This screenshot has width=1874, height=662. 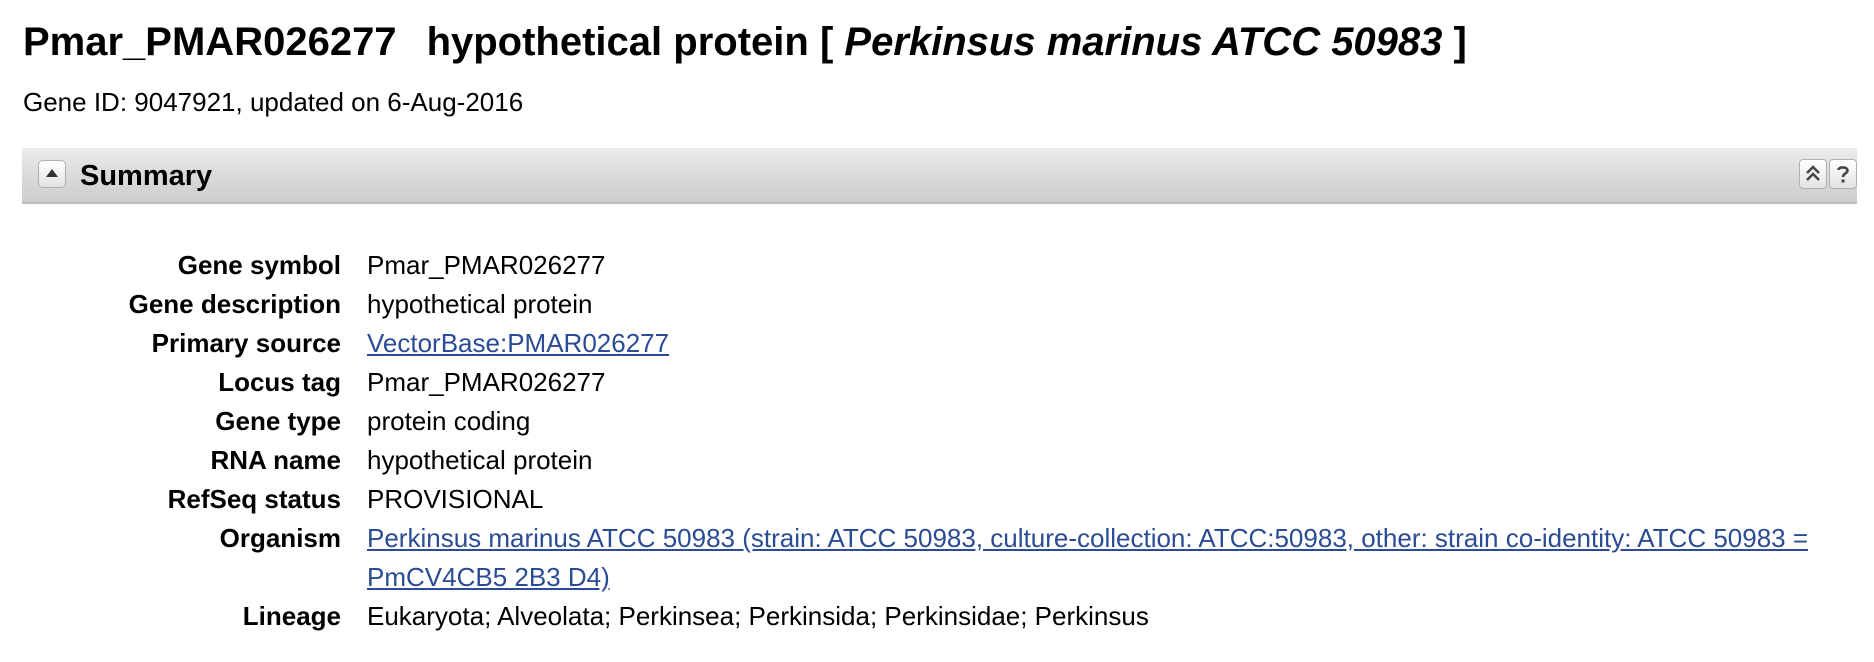 I want to click on primary-source-link: VectorBase:PMAR026277, so click(x=518, y=343).